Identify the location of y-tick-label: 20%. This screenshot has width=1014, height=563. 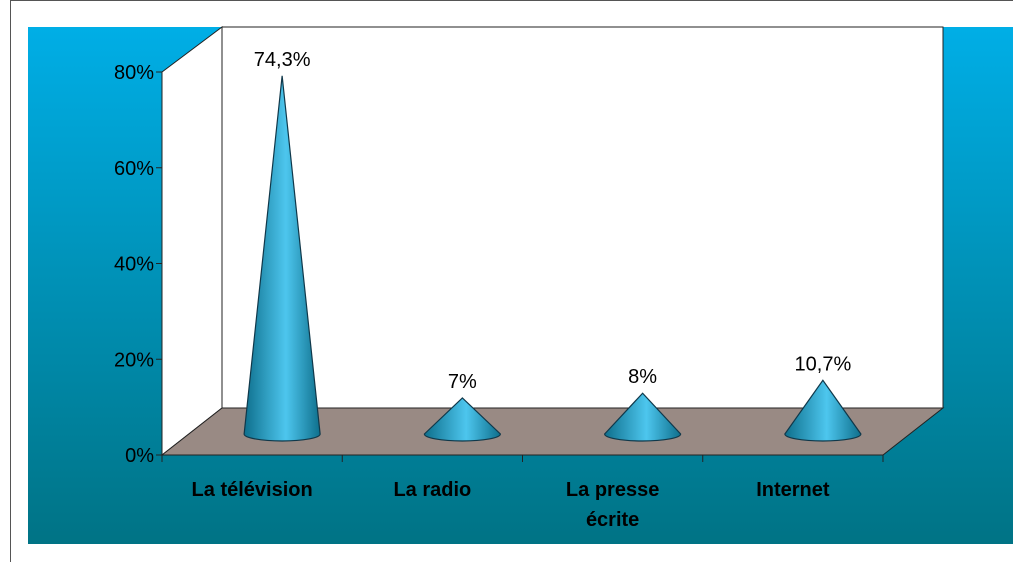
(134, 360).